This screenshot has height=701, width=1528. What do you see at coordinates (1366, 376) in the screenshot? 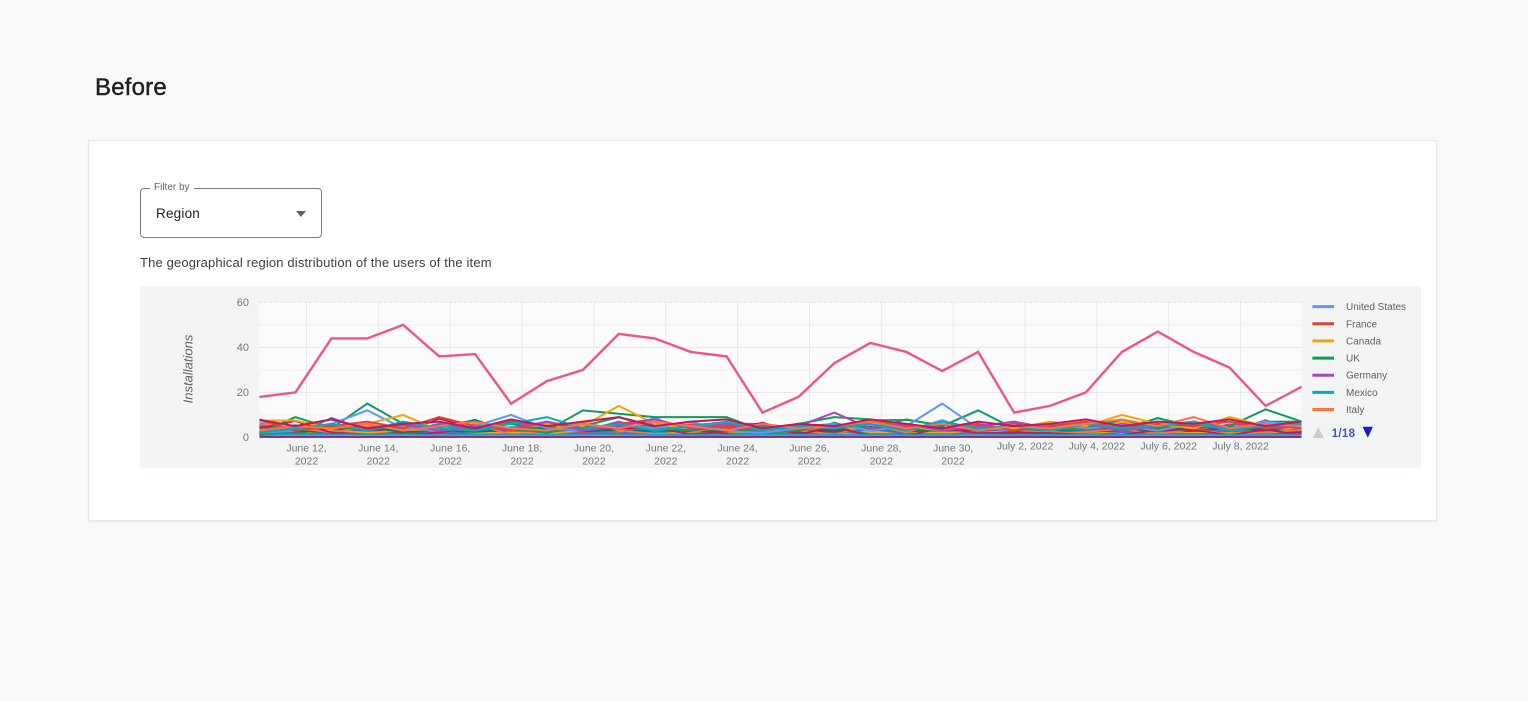
I see `svg-text: Germany` at bounding box center [1366, 376].